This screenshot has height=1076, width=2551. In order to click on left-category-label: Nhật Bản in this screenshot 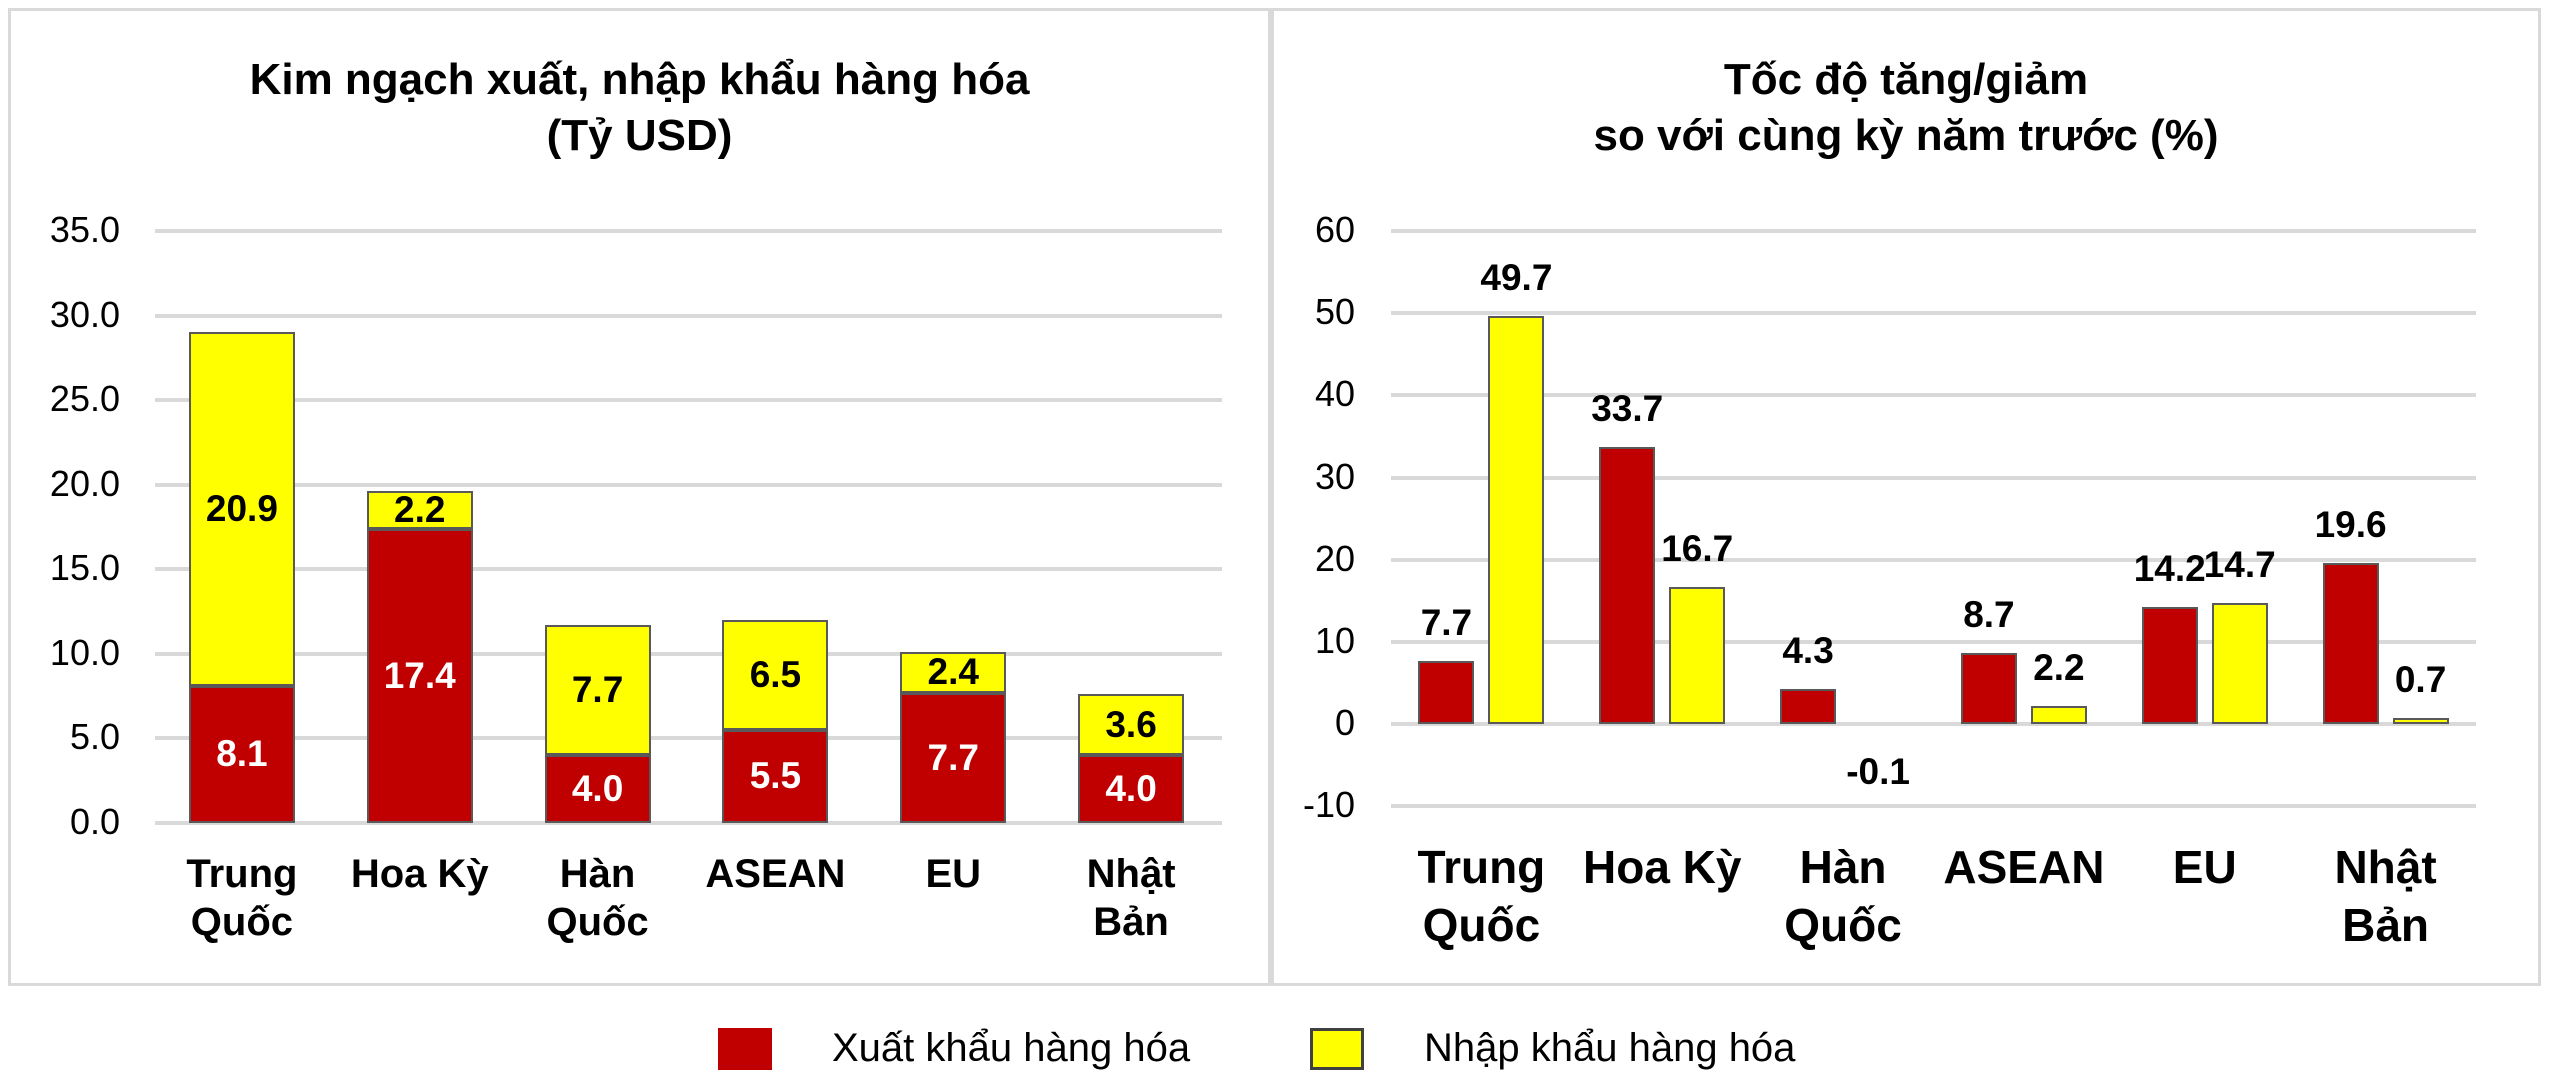, I will do `click(1131, 898)`.